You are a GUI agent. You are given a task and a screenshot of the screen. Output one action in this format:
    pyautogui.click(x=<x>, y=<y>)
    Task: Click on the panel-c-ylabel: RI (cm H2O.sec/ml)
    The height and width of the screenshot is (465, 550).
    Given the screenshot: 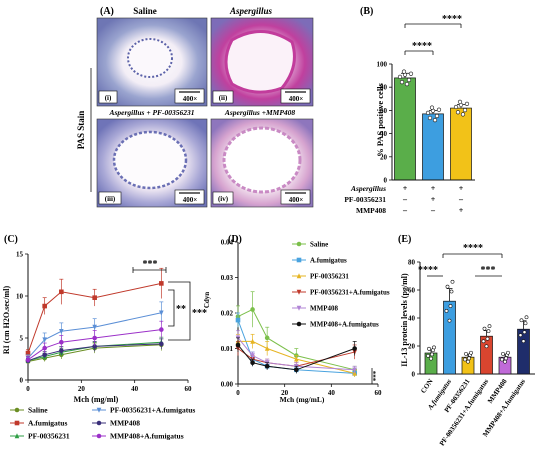 What is the action you would take?
    pyautogui.click(x=6, y=320)
    